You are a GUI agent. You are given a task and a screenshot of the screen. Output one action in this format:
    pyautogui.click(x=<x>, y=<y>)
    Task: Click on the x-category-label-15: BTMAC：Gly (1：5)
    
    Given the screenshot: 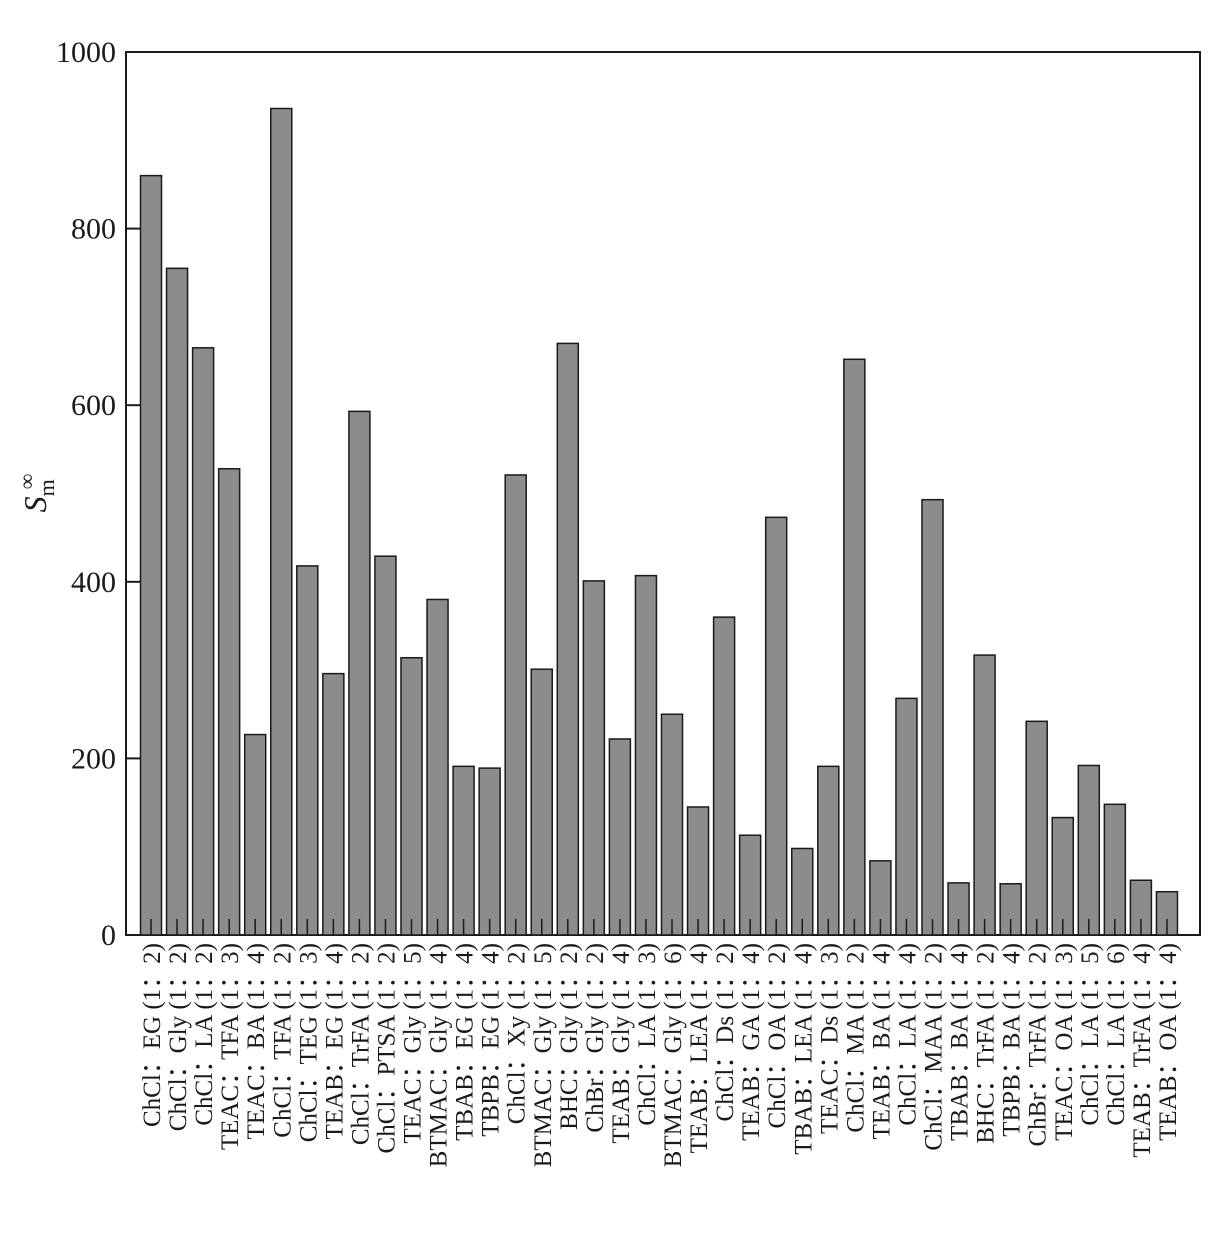 What is the action you would take?
    pyautogui.click(x=543, y=1055)
    